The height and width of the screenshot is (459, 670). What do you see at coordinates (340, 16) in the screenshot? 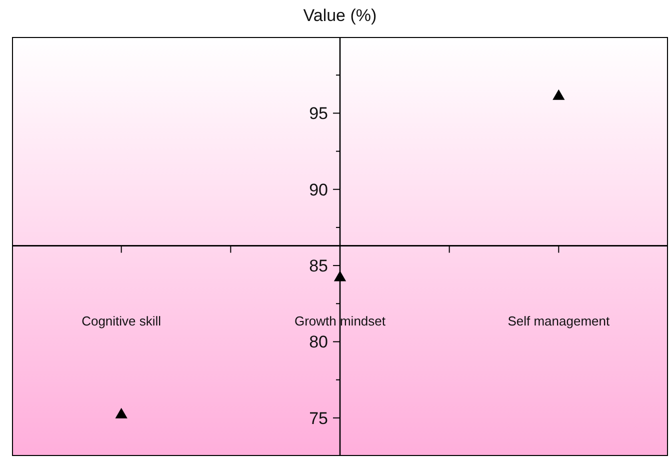
I see `y-axis-title: Value (%)` at bounding box center [340, 16].